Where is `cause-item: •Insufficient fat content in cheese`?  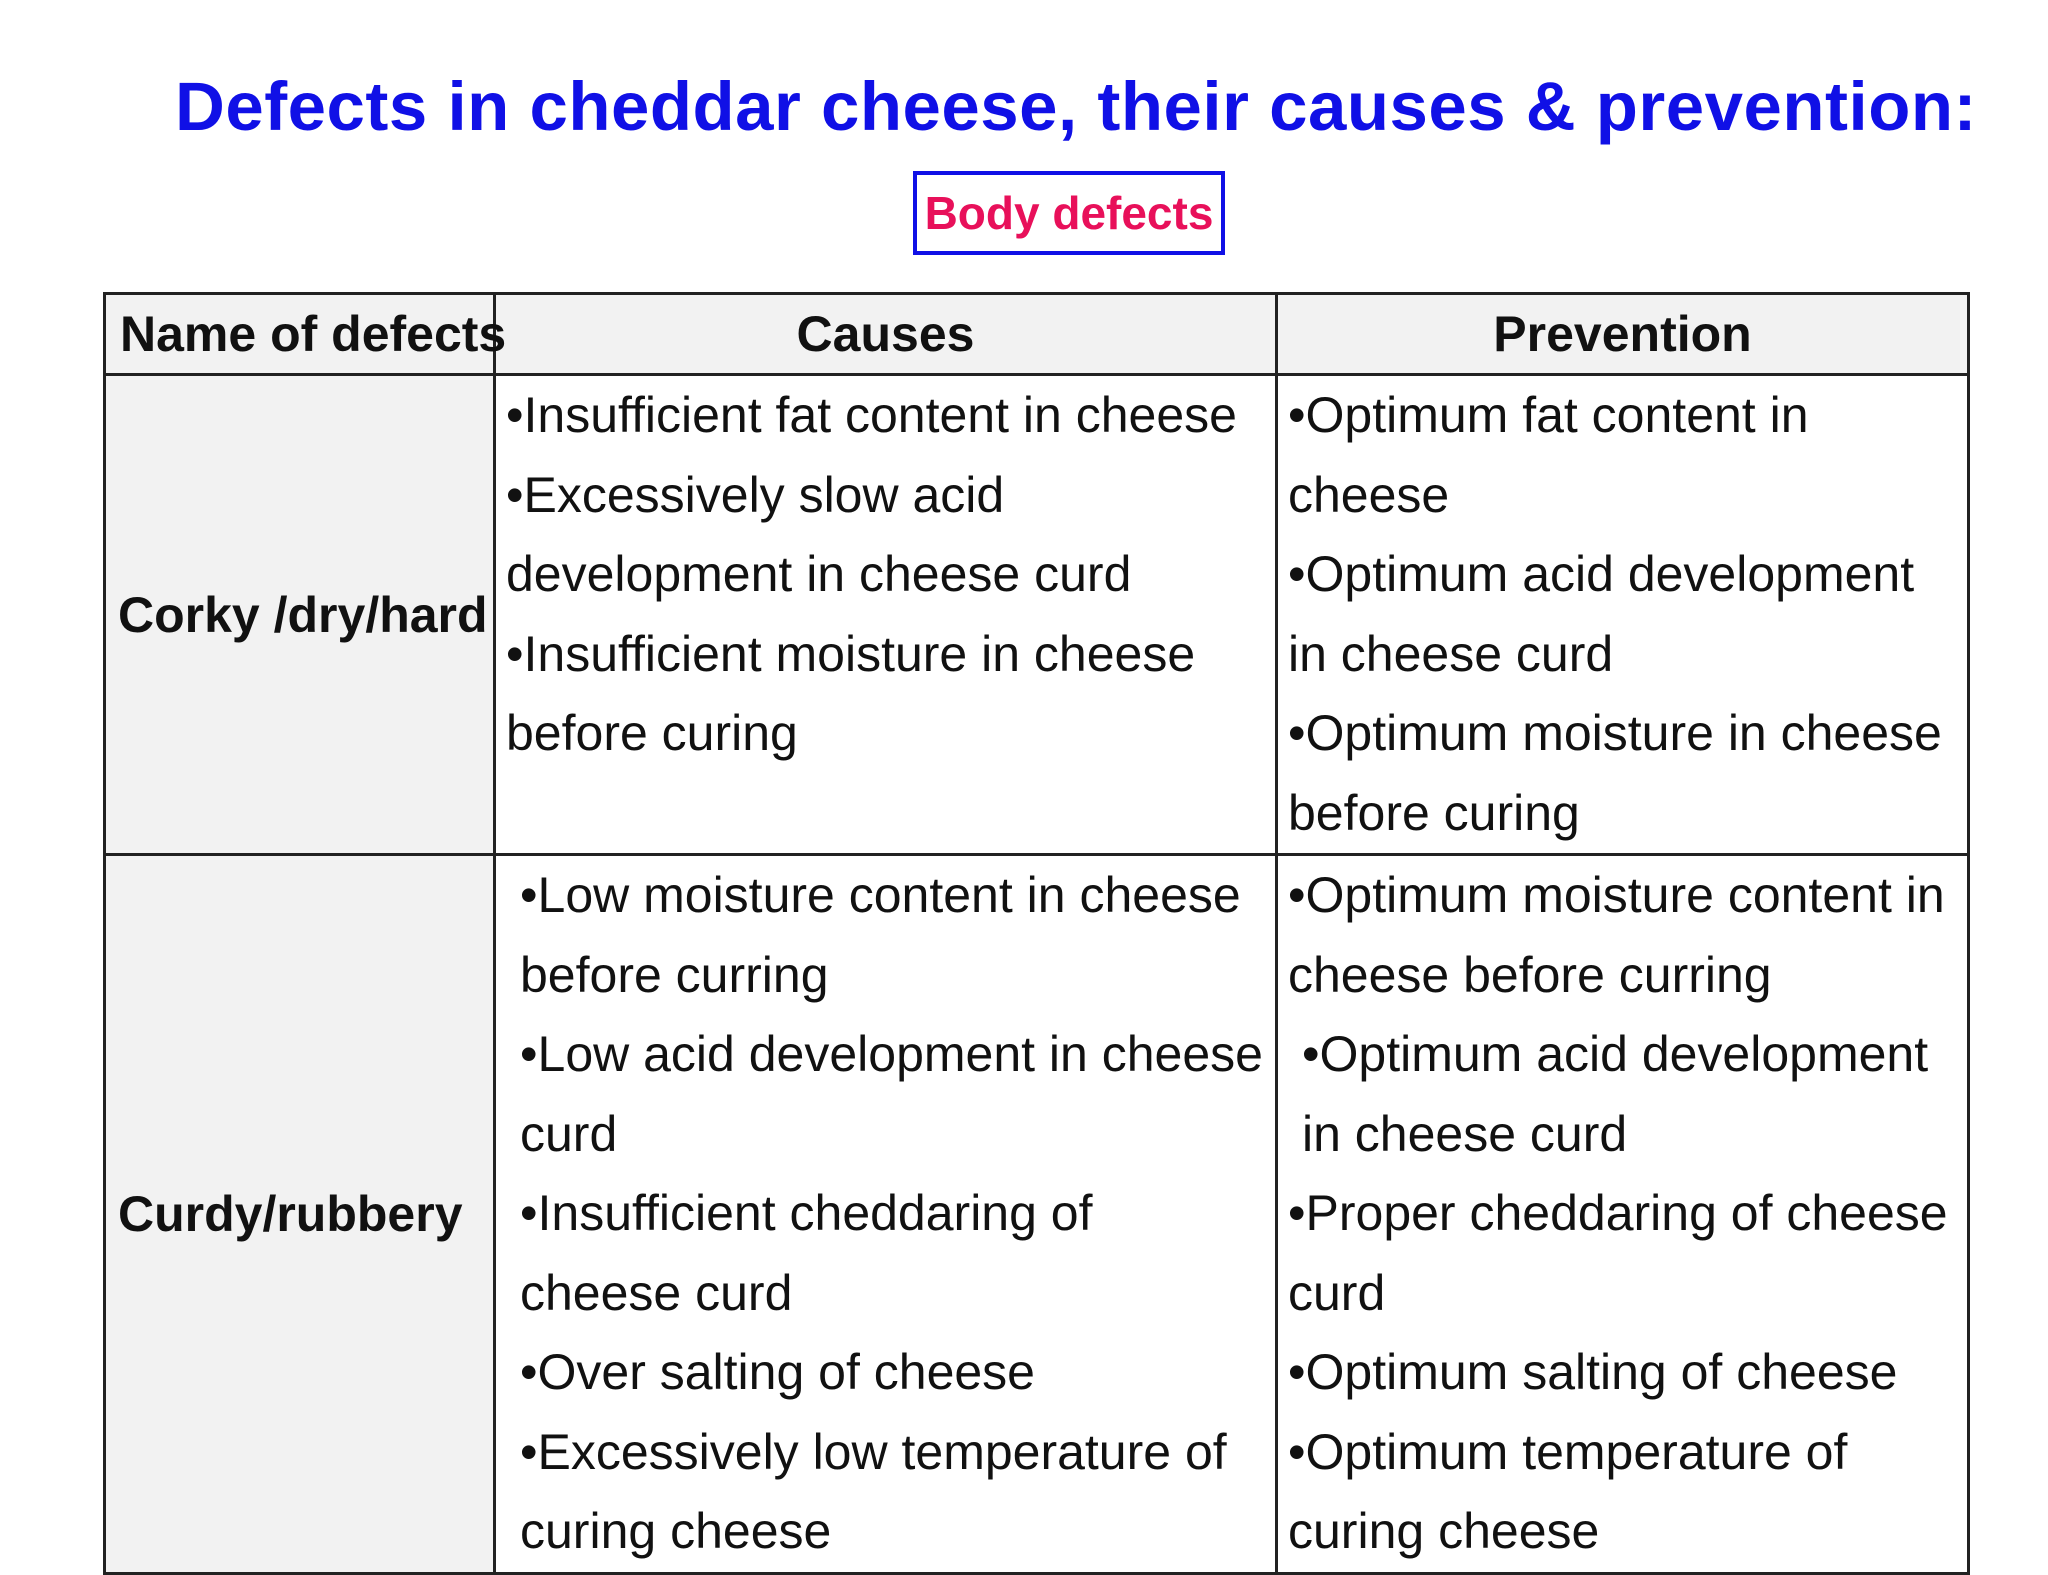 cause-item: •Insufficient fat content in cheese is located at coordinates (871, 415).